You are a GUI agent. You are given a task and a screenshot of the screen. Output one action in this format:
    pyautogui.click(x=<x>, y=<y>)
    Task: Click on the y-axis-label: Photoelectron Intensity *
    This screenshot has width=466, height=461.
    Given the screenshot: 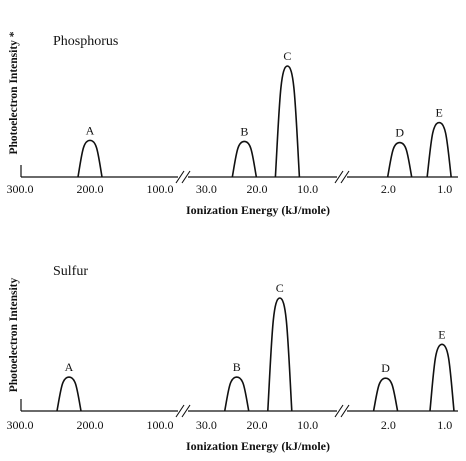 What is the action you would take?
    pyautogui.click(x=14, y=92)
    